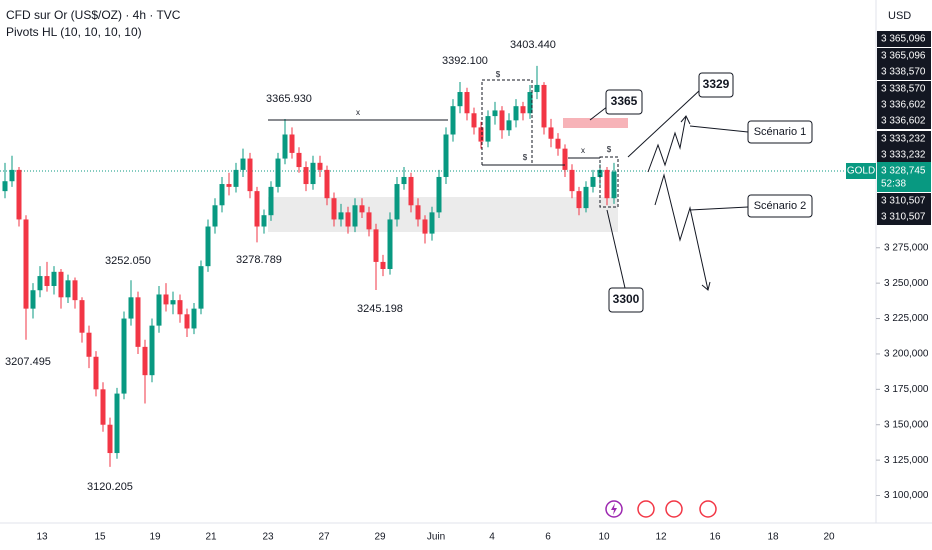 The image size is (932, 550). I want to click on price-level-label: 3 365,096, so click(903, 39).